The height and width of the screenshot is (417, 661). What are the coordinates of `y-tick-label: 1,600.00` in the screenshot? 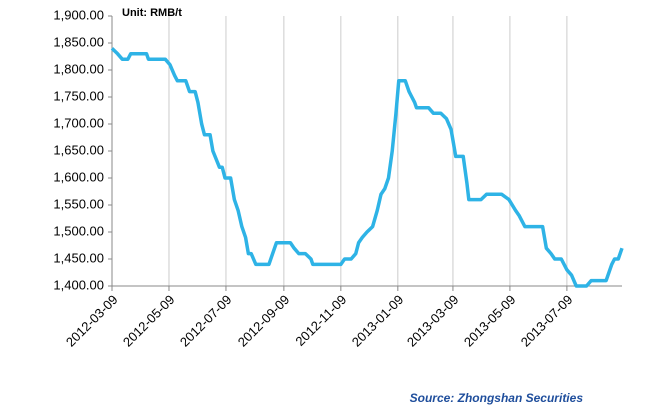 It's located at (78, 176).